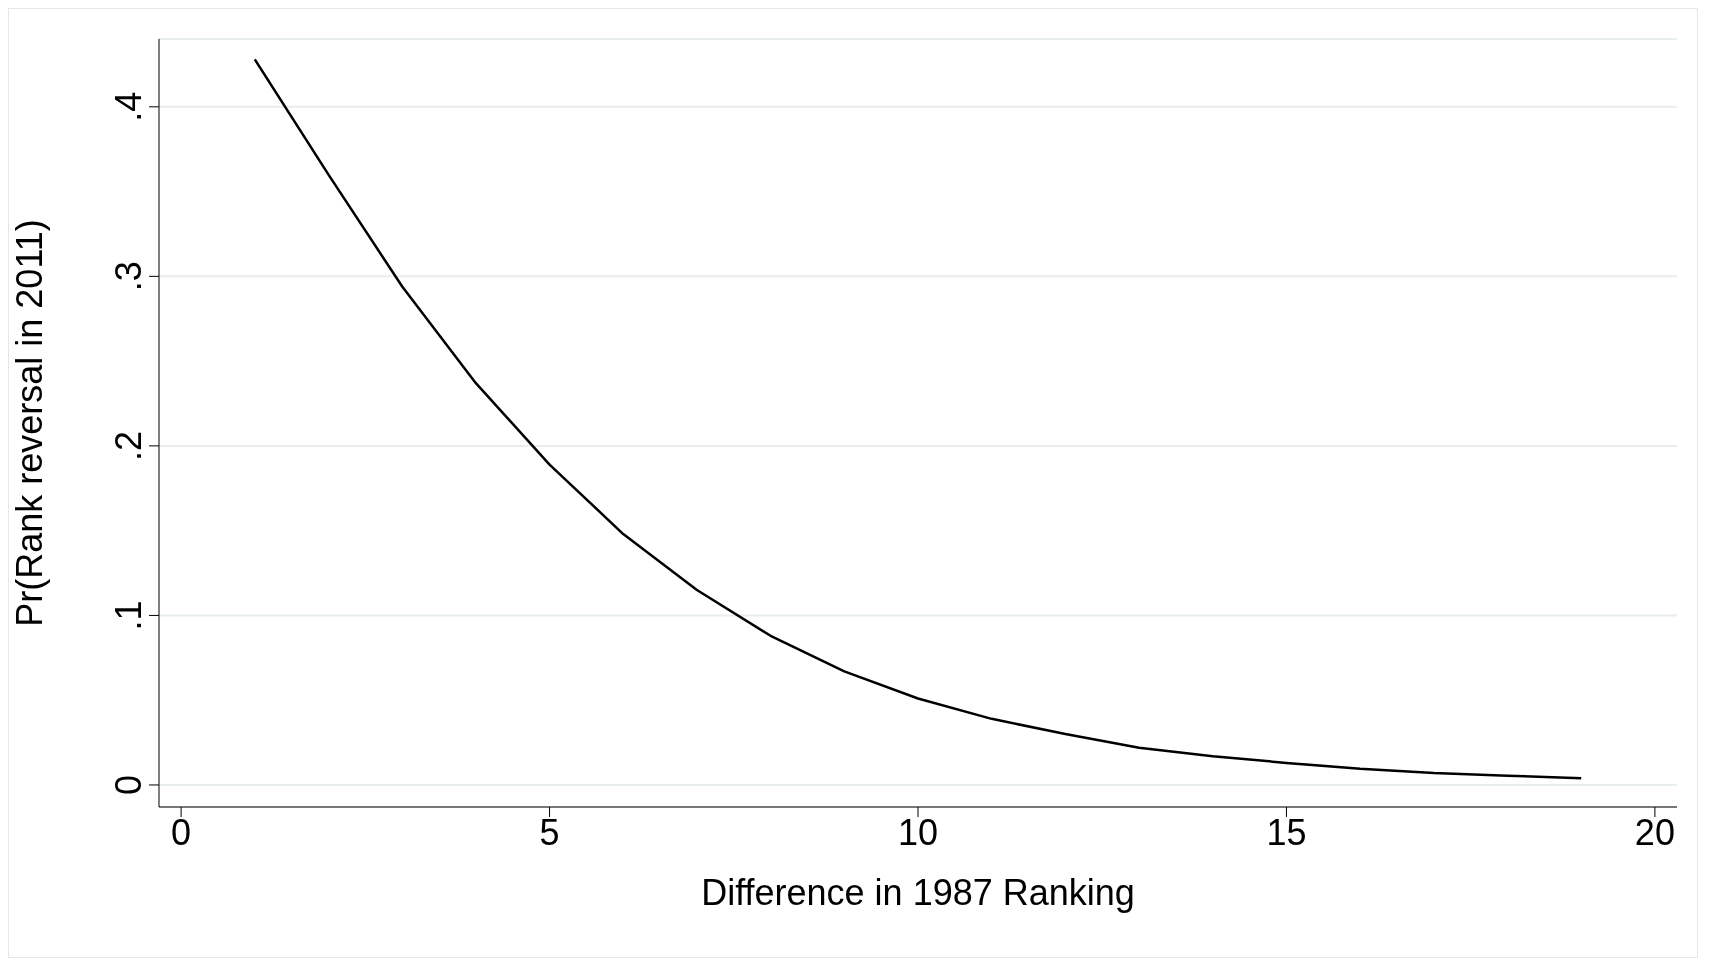  Describe the element at coordinates (128, 445) in the screenshot. I see `y-tick-label: .2` at that location.